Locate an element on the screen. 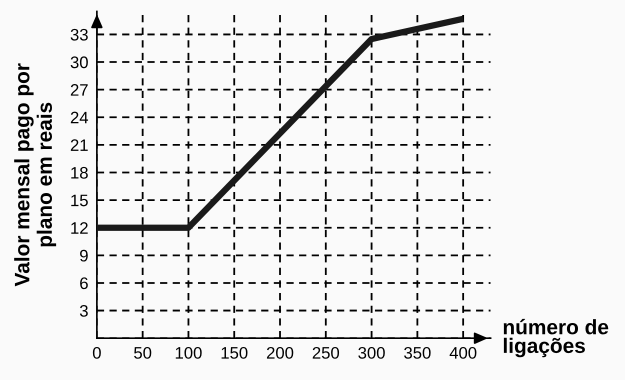 The height and width of the screenshot is (380, 625). y-axis-title: Valor mensal pago por plano em reais is located at coordinates (35, 174).